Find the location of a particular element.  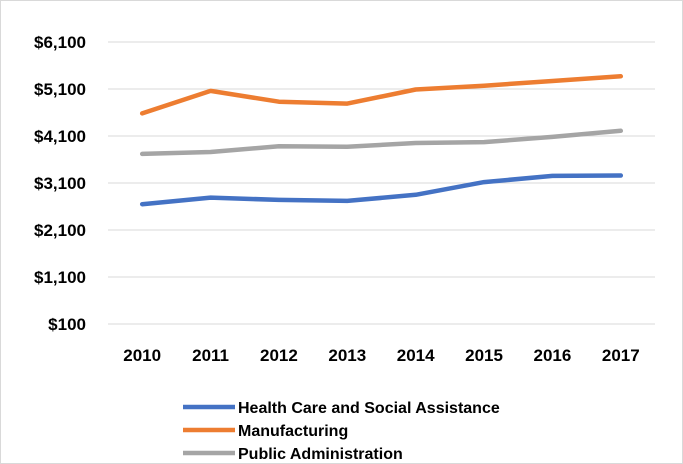

y-tick-label: $100 is located at coordinates (67, 324).